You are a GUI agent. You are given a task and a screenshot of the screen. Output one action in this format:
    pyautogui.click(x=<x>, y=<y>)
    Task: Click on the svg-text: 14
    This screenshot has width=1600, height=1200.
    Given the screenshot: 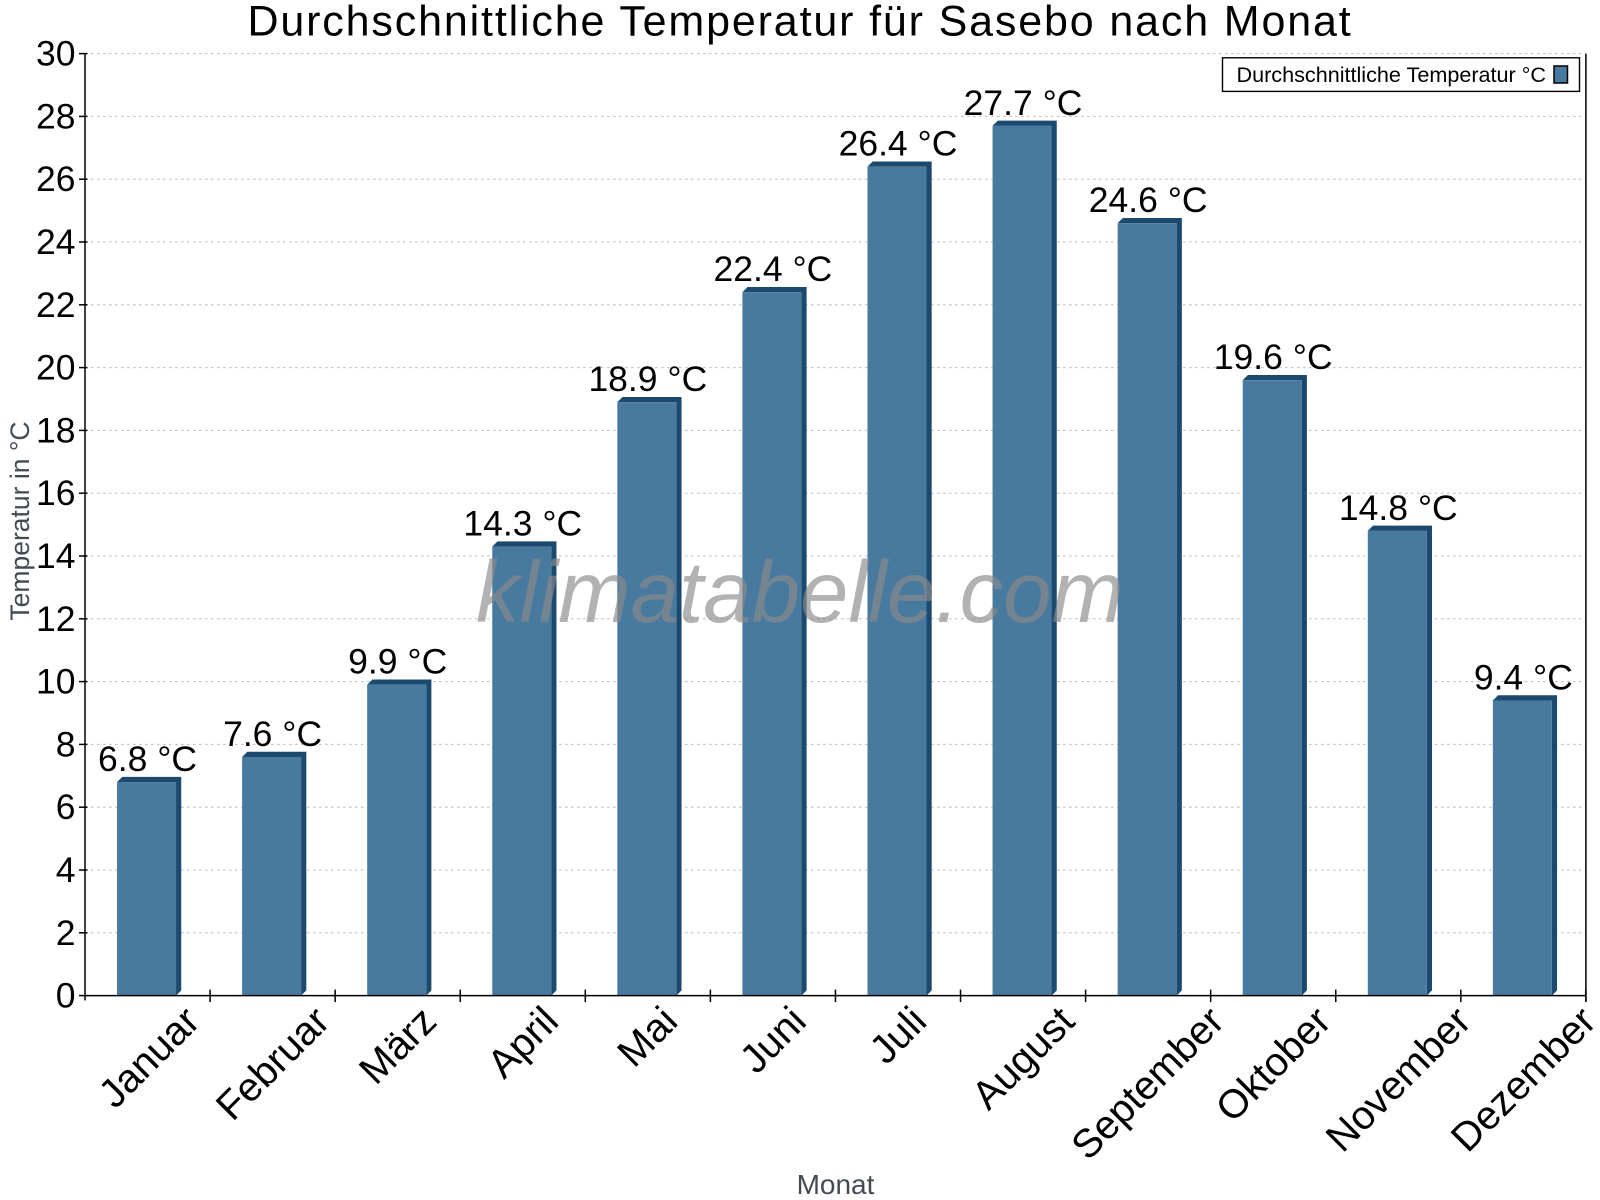 What is the action you would take?
    pyautogui.click(x=56, y=556)
    